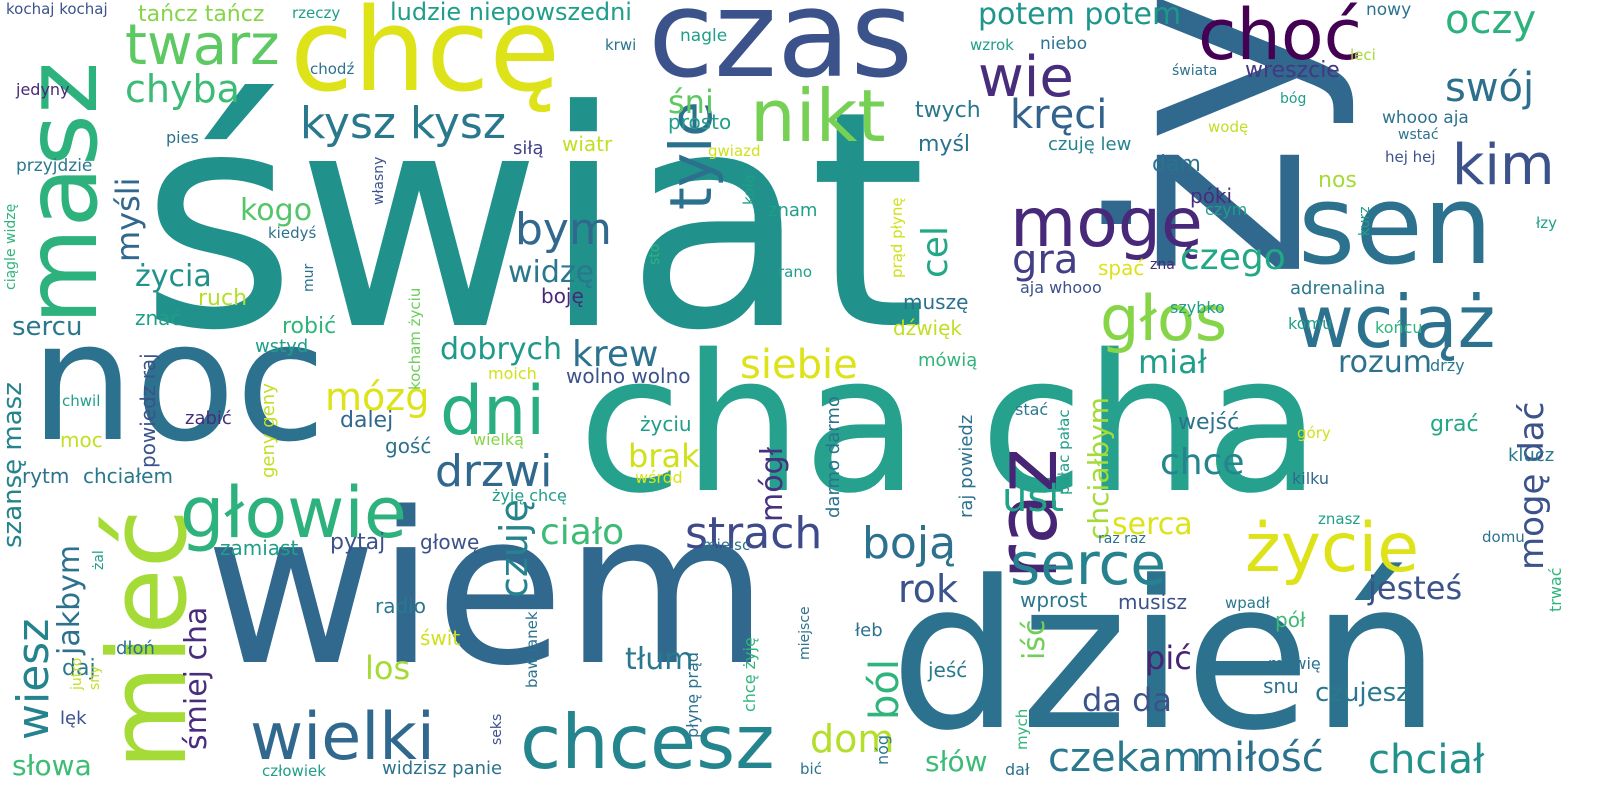 The image size is (1600, 800). I want to click on word-twarz: twarz, so click(202, 45).